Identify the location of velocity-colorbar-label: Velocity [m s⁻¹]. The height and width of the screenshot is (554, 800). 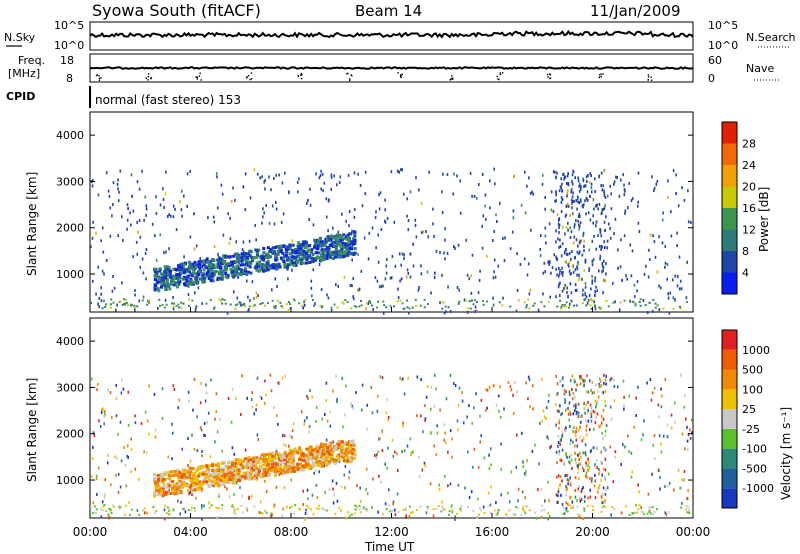
(786, 453).